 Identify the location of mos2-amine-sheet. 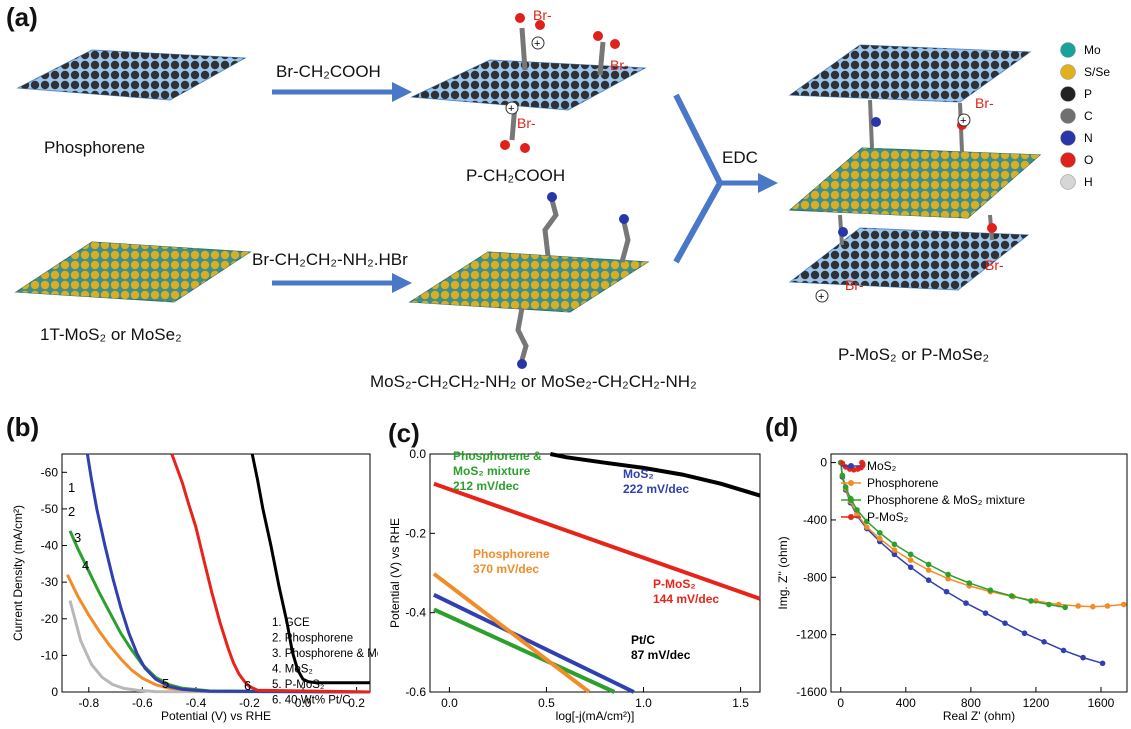
(529, 280).